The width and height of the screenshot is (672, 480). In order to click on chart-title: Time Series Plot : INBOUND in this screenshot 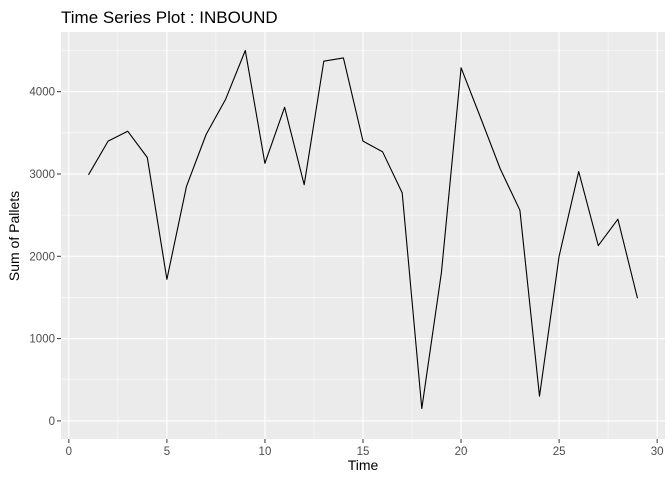, I will do `click(169, 17)`.